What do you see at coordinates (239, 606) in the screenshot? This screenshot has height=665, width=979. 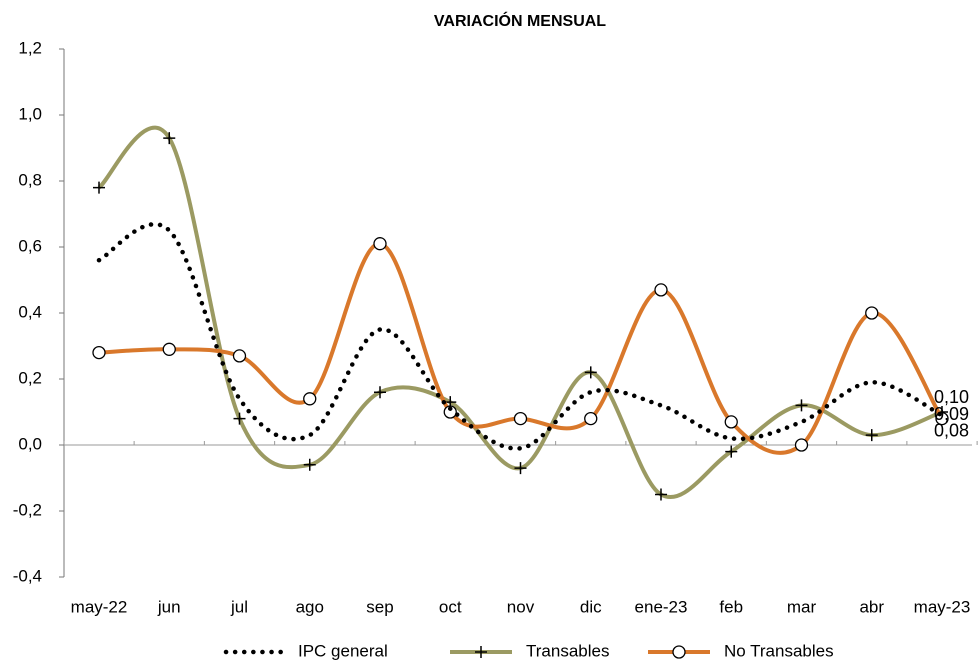 I see `x-tick-label: jul` at bounding box center [239, 606].